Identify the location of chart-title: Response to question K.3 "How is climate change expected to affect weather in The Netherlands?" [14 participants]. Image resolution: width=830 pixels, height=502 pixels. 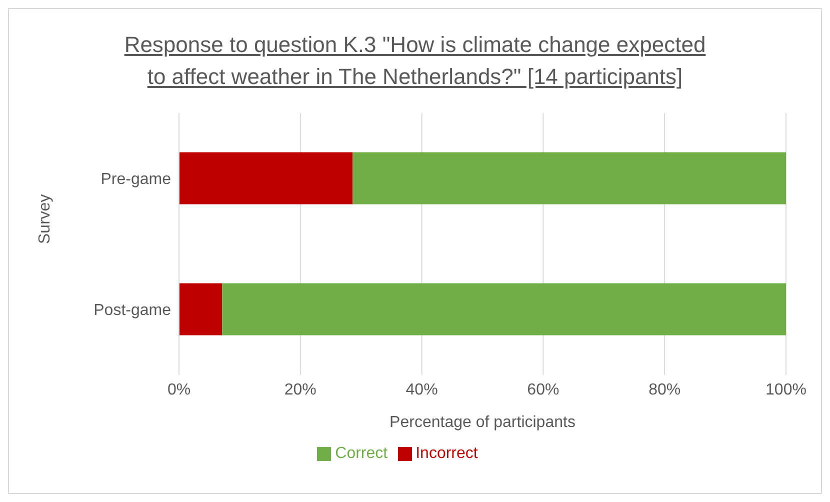
(415, 61).